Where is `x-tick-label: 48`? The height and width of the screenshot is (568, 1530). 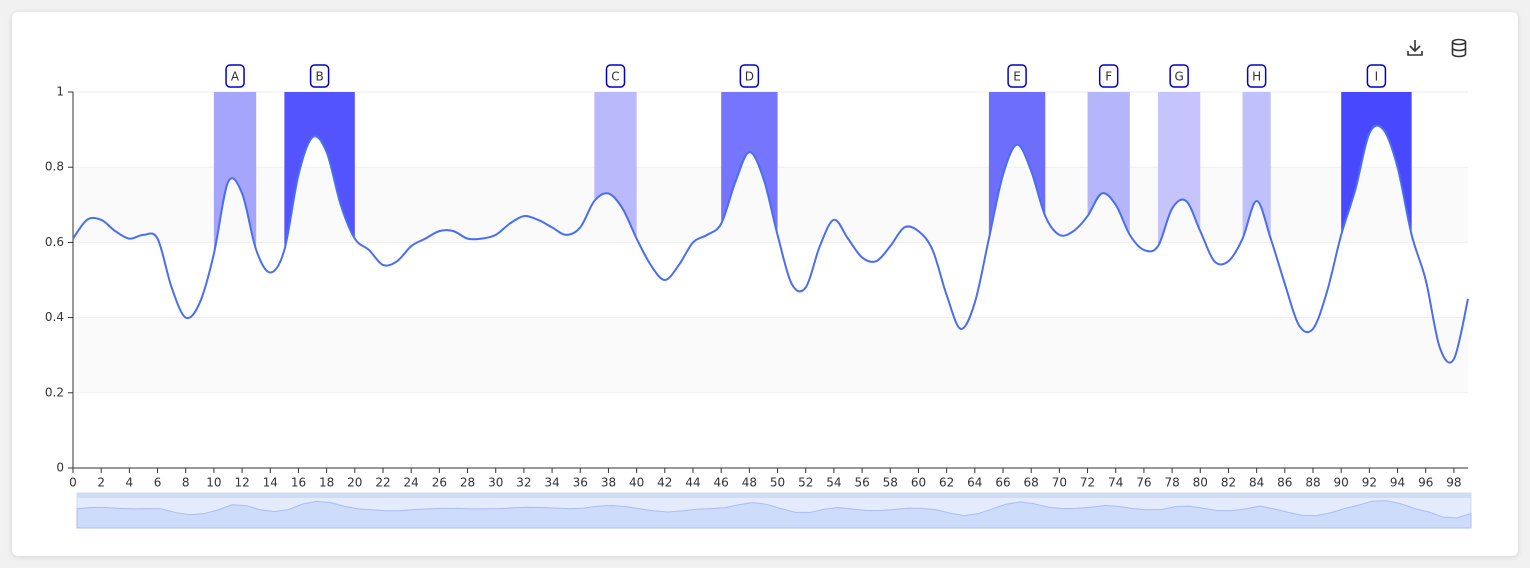
x-tick-label: 48 is located at coordinates (749, 483).